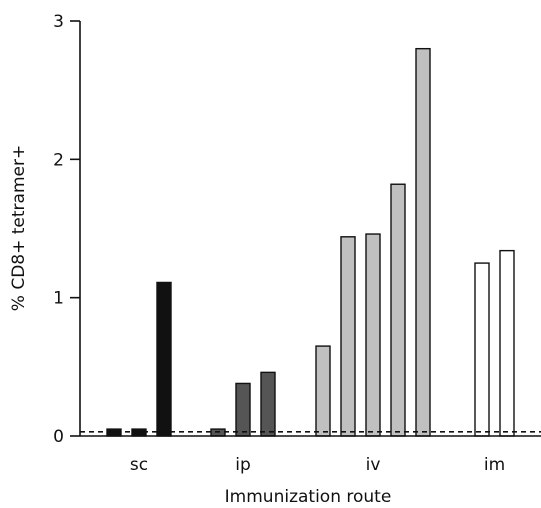 The height and width of the screenshot is (508, 541). Describe the element at coordinates (58, 160) in the screenshot. I see `y-tick-label: 2` at that location.